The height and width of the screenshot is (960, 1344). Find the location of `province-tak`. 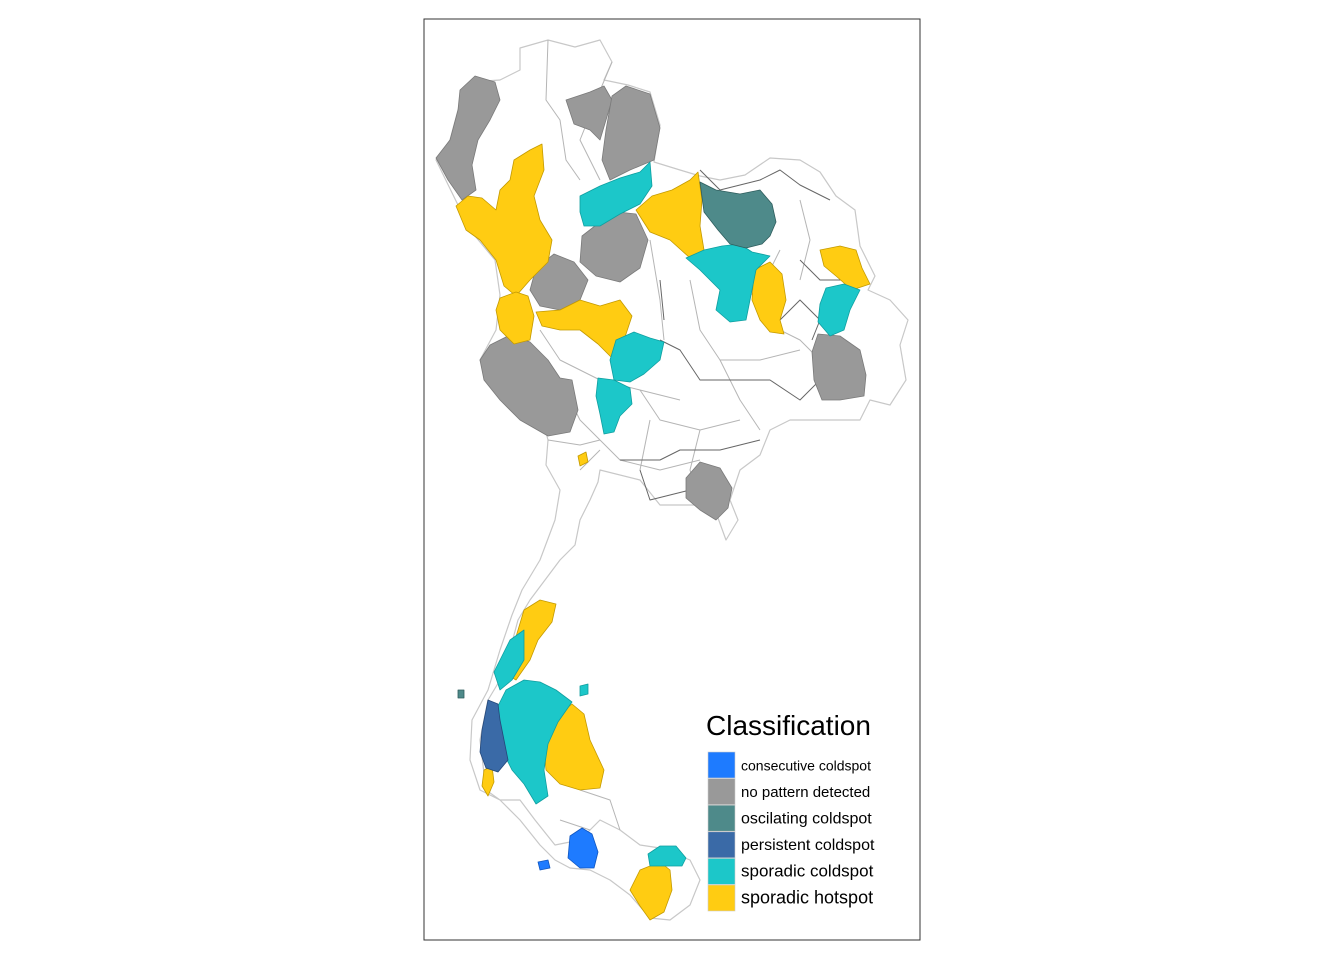

province-tak is located at coordinates (529, 385).